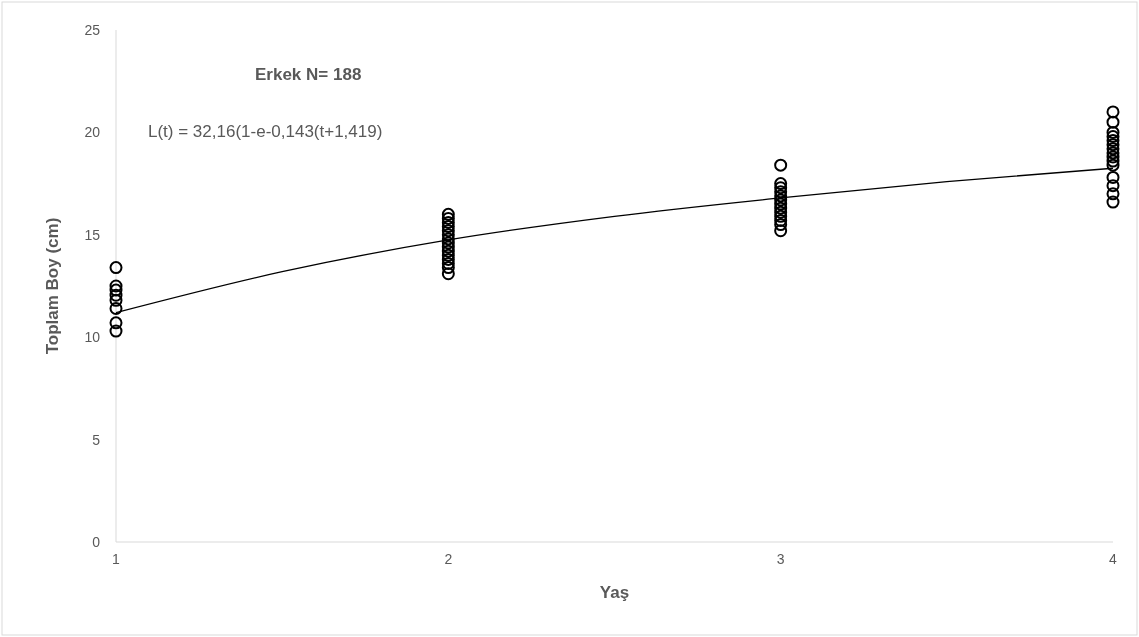 The width and height of the screenshot is (1139, 637). What do you see at coordinates (96, 542) in the screenshot?
I see `y-tick-label: 0` at bounding box center [96, 542].